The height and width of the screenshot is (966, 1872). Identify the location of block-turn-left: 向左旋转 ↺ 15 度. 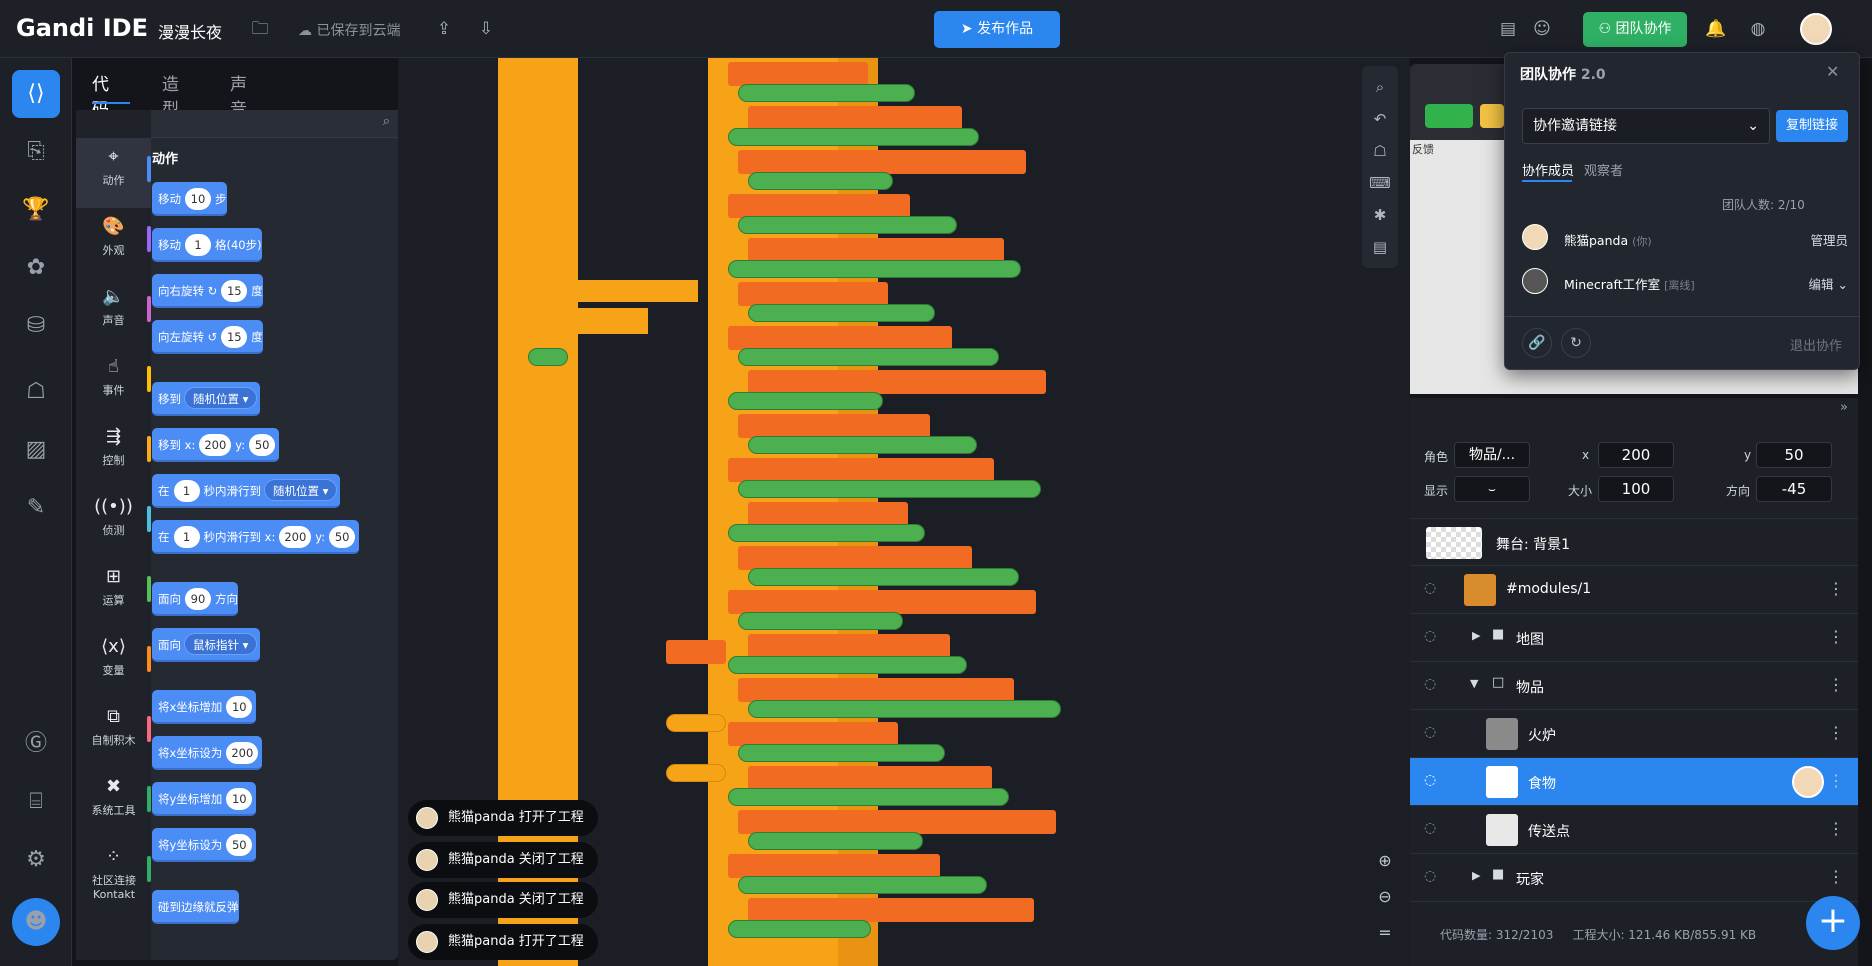
(207, 337).